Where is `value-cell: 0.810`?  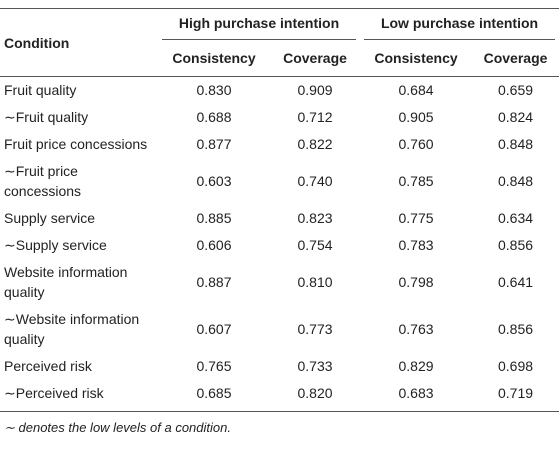
value-cell: 0.810 is located at coordinates (315, 282).